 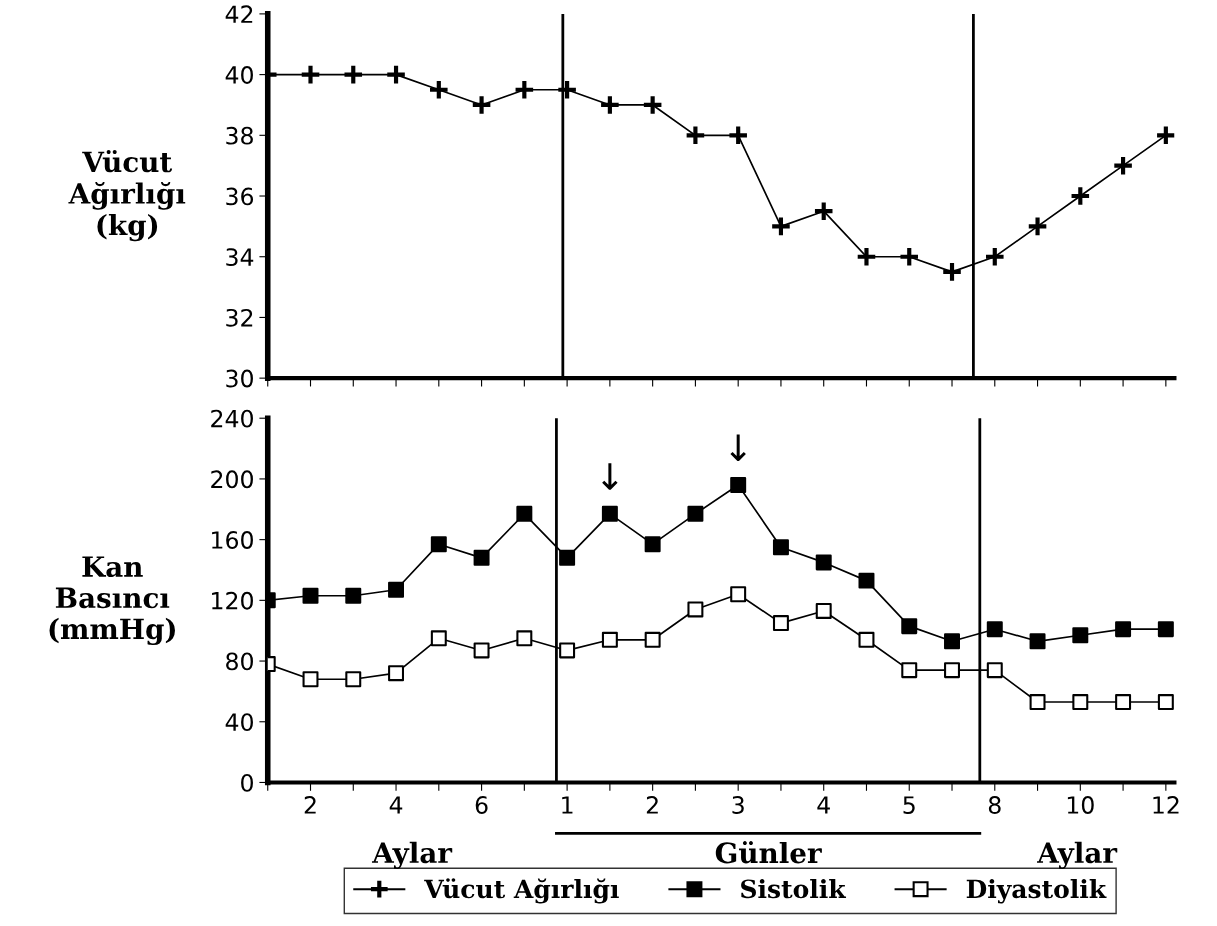 What do you see at coordinates (232, 540) in the screenshot?
I see `y-tick-label: 160` at bounding box center [232, 540].